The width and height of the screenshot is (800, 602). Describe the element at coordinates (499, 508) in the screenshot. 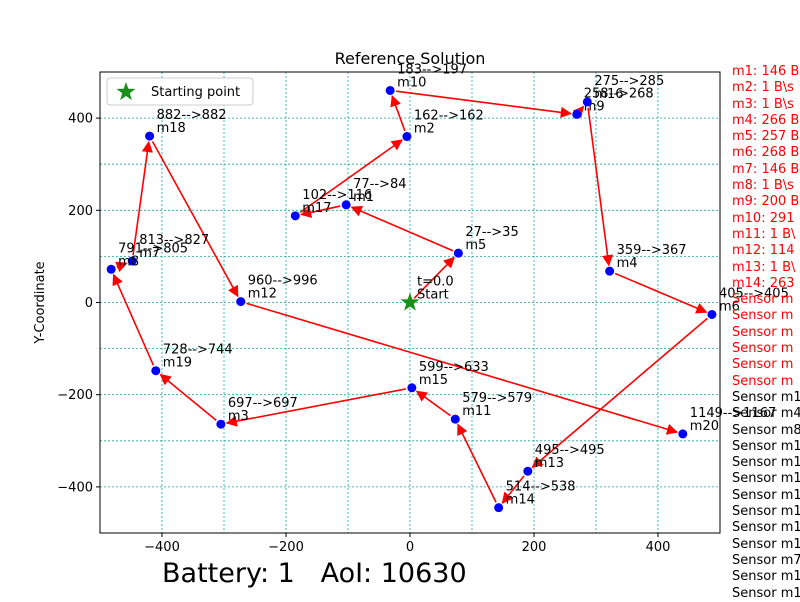

I see `node-point-m14` at that location.